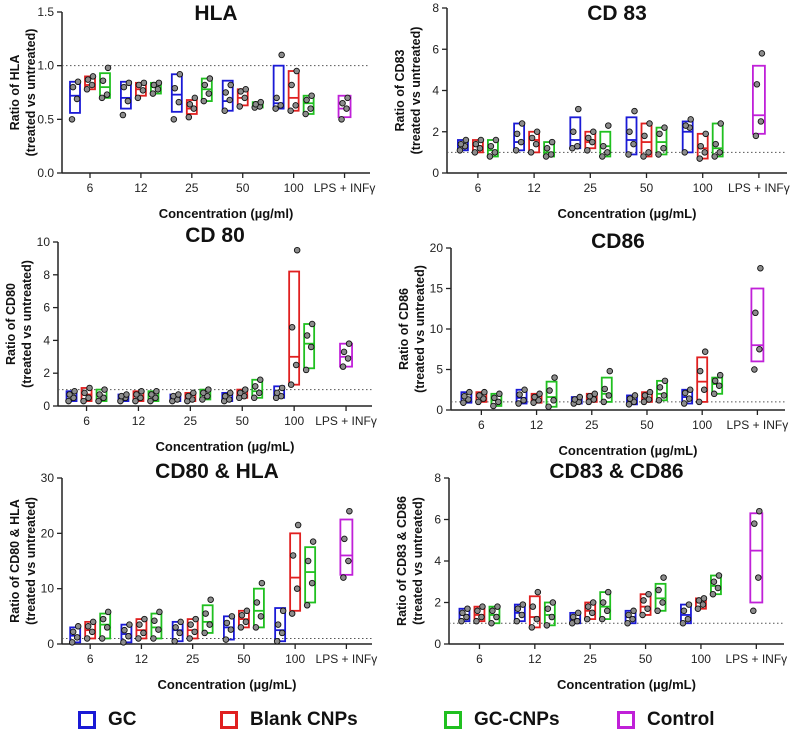 The width and height of the screenshot is (792, 736). Describe the element at coordinates (294, 421) in the screenshot. I see `cd80-xtick-label-100: 100` at that location.